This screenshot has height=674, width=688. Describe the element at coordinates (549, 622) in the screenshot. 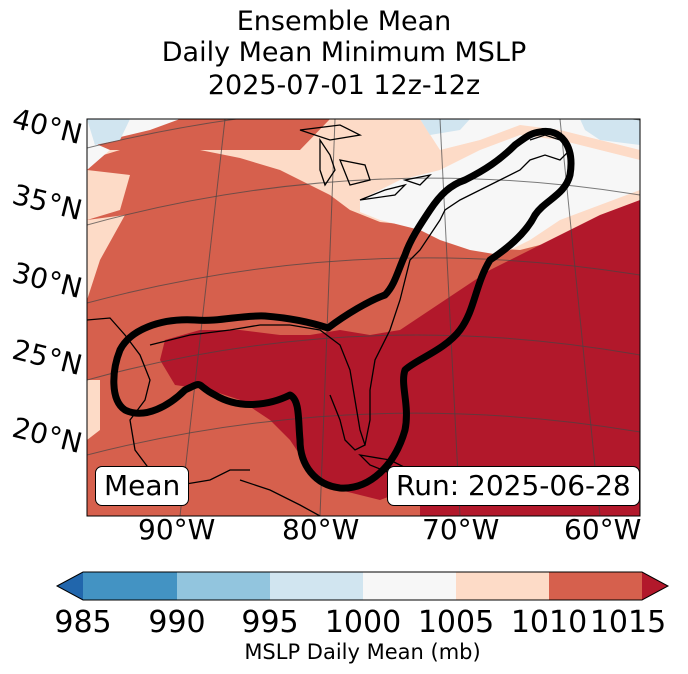

I see `colorbar-tick-1010: 1010` at that location.